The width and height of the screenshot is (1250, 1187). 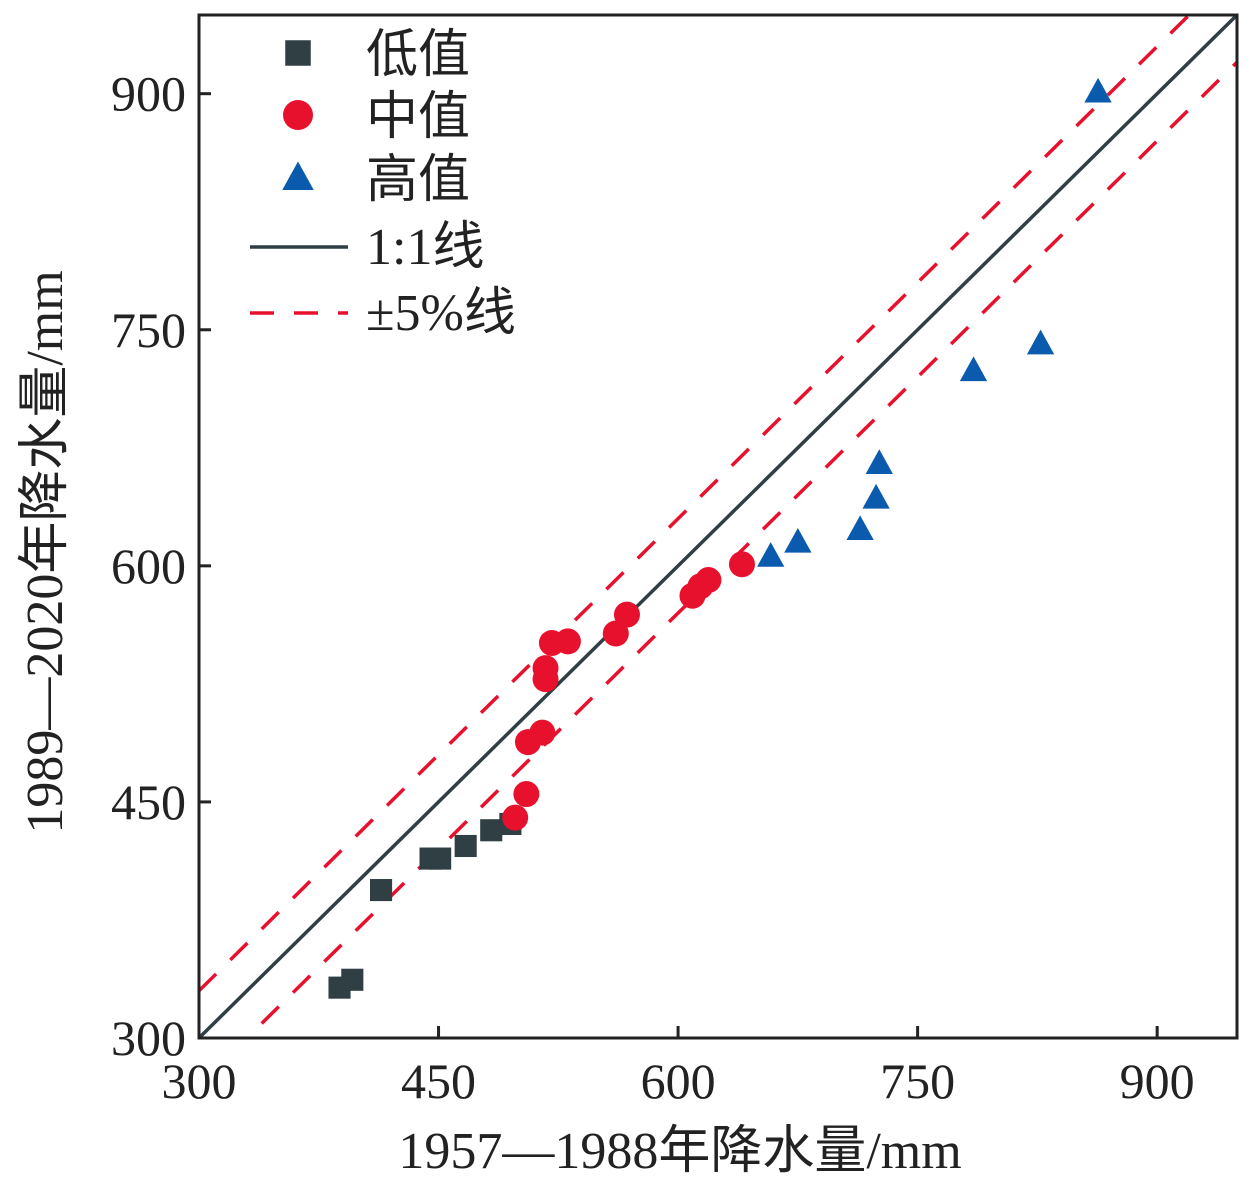 What do you see at coordinates (418, 180) in the screenshot?
I see `legend-label: 高值` at bounding box center [418, 180].